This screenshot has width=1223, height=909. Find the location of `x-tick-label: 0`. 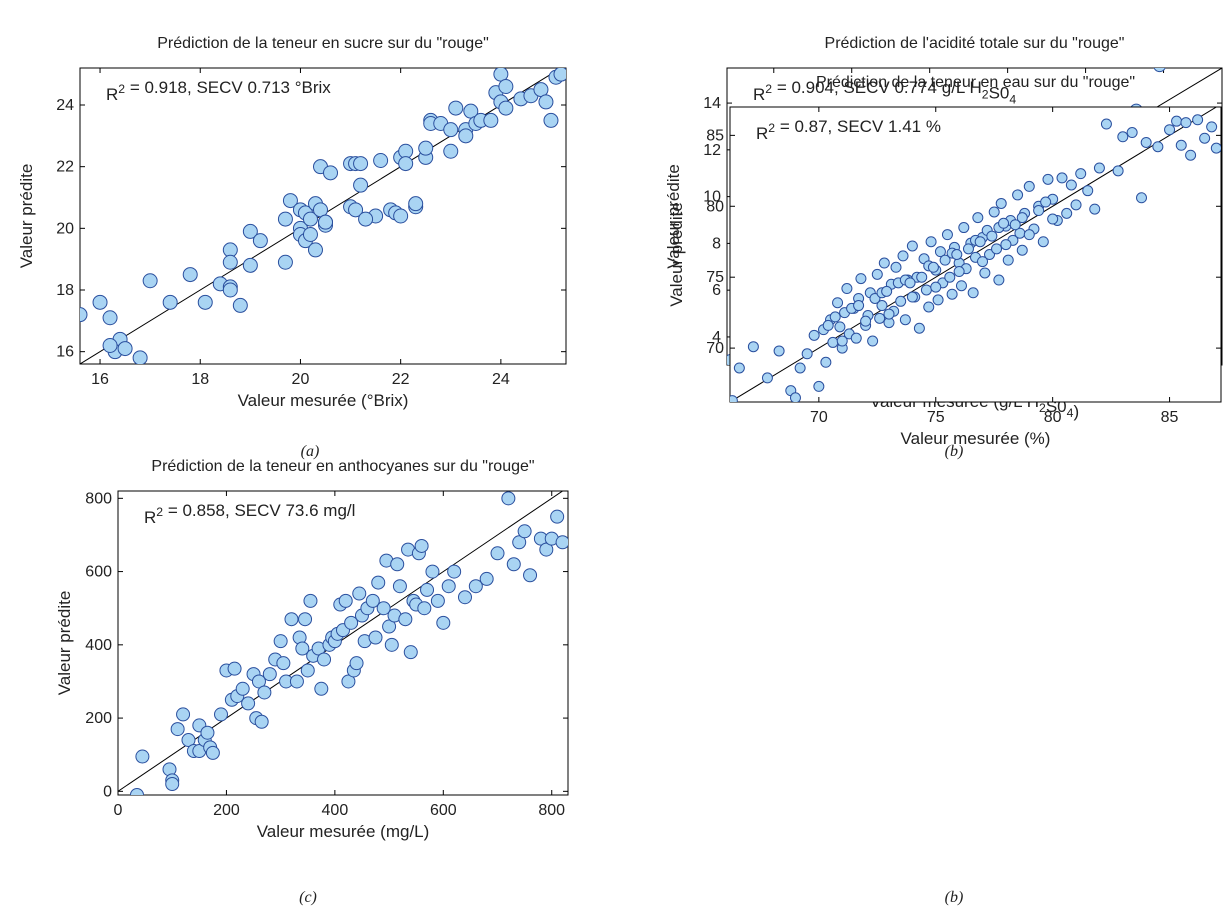

x-tick-label: 0 is located at coordinates (118, 810).